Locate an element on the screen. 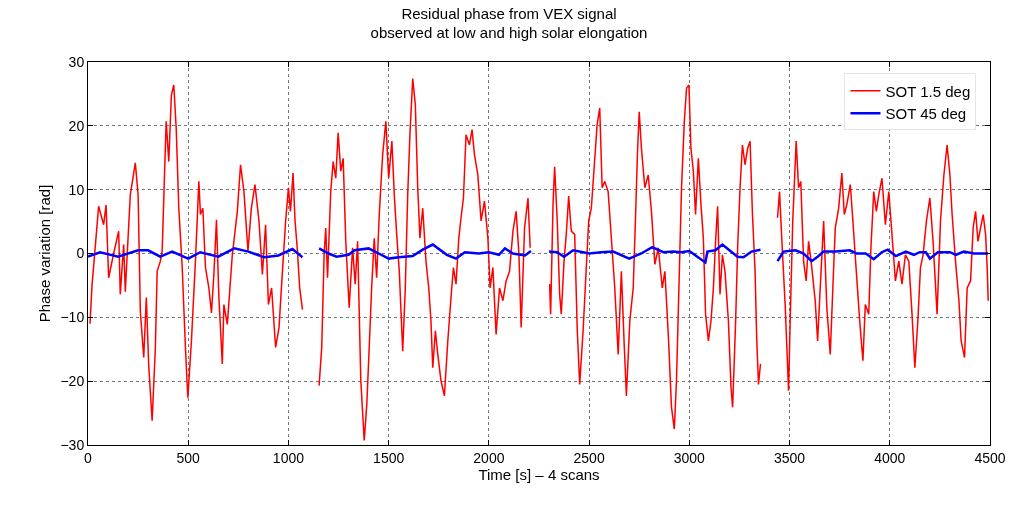 The image size is (1018, 532). x-tick-label: 3000 is located at coordinates (689, 457).